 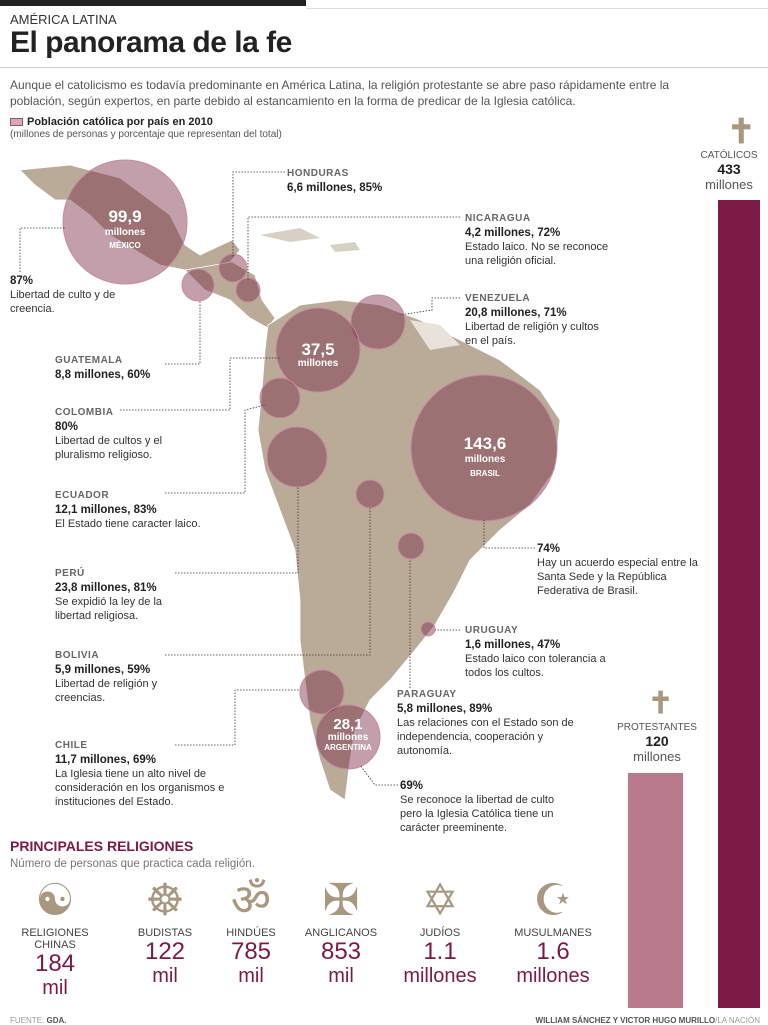 What do you see at coordinates (200, 384) in the screenshot?
I see `leader-colombia` at bounding box center [200, 384].